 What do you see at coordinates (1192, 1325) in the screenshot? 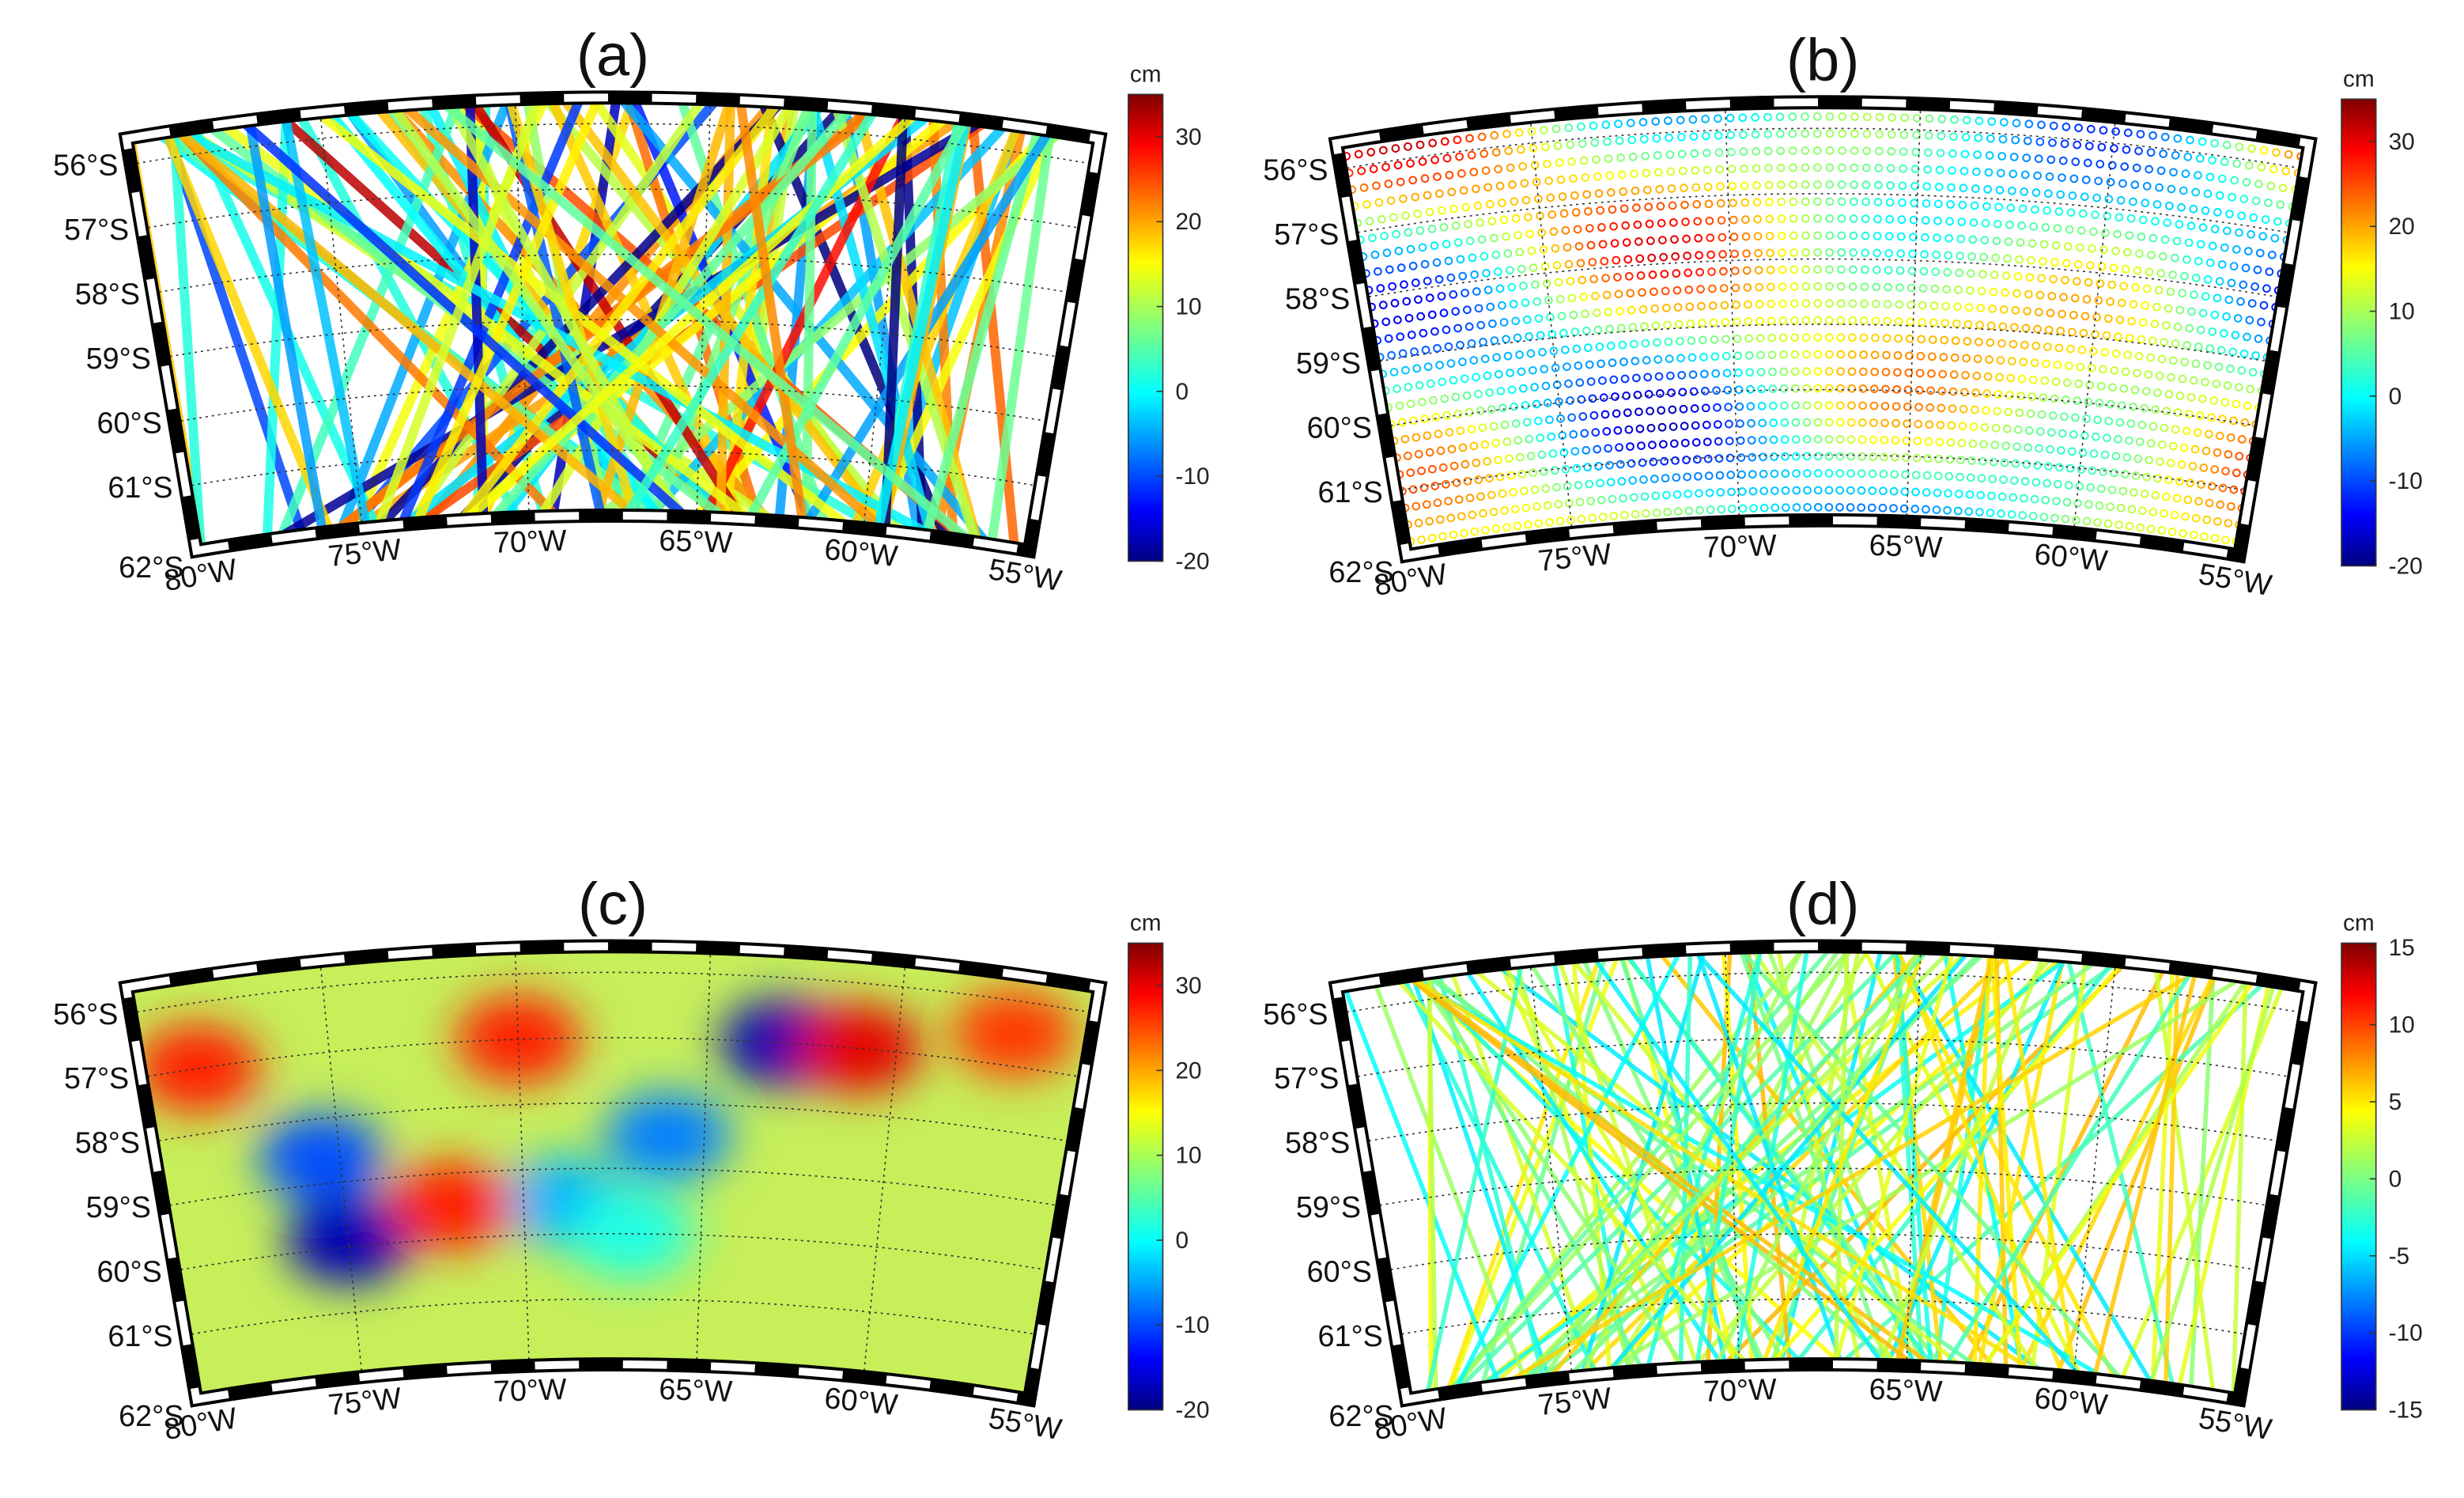
I see `colorbar-tick-label: -10` at bounding box center [1192, 1325].